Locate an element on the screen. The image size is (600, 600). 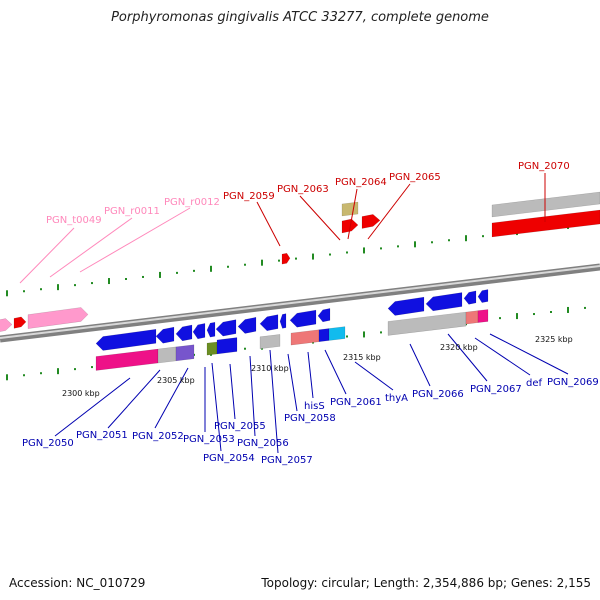
scale-label: 2320 kbp is located at coordinates (459, 347).